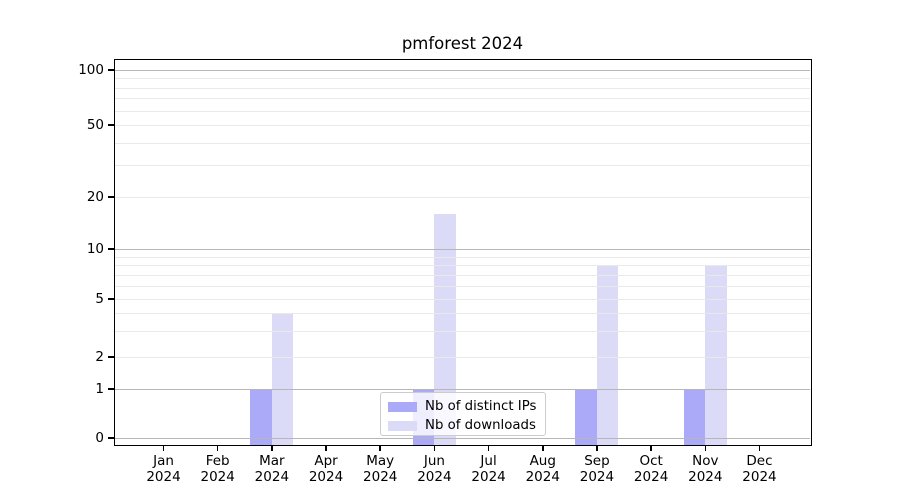 Image resolution: width=900 pixels, height=500 pixels. I want to click on legend-item-distinct-ips: Nb of distinct IPs, so click(462, 406).